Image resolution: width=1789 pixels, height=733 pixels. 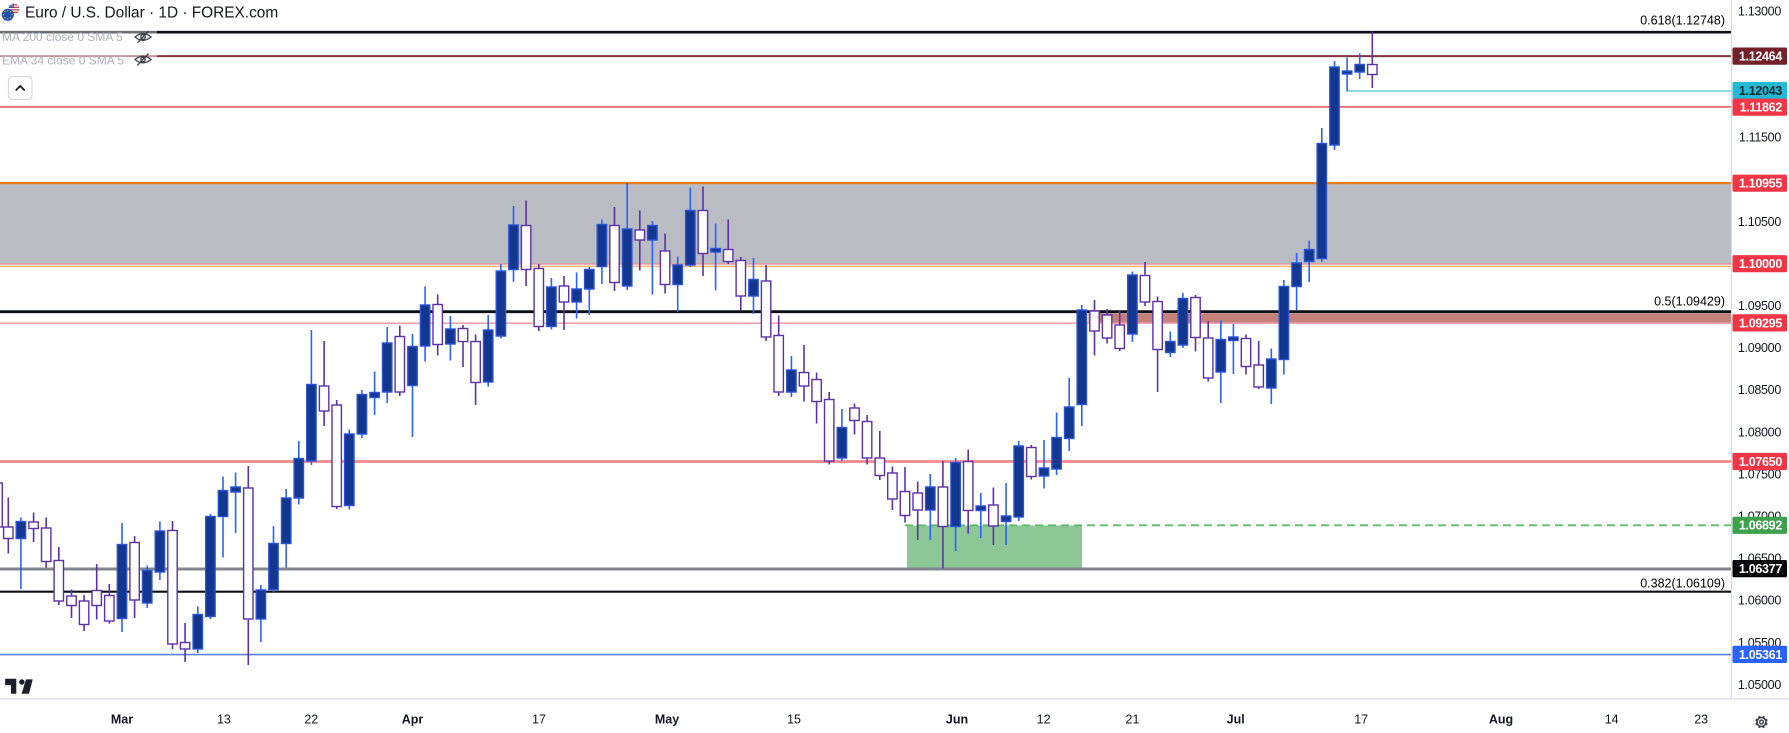 What do you see at coordinates (1759, 222) in the screenshot?
I see `svg-text: 1.10500` at bounding box center [1759, 222].